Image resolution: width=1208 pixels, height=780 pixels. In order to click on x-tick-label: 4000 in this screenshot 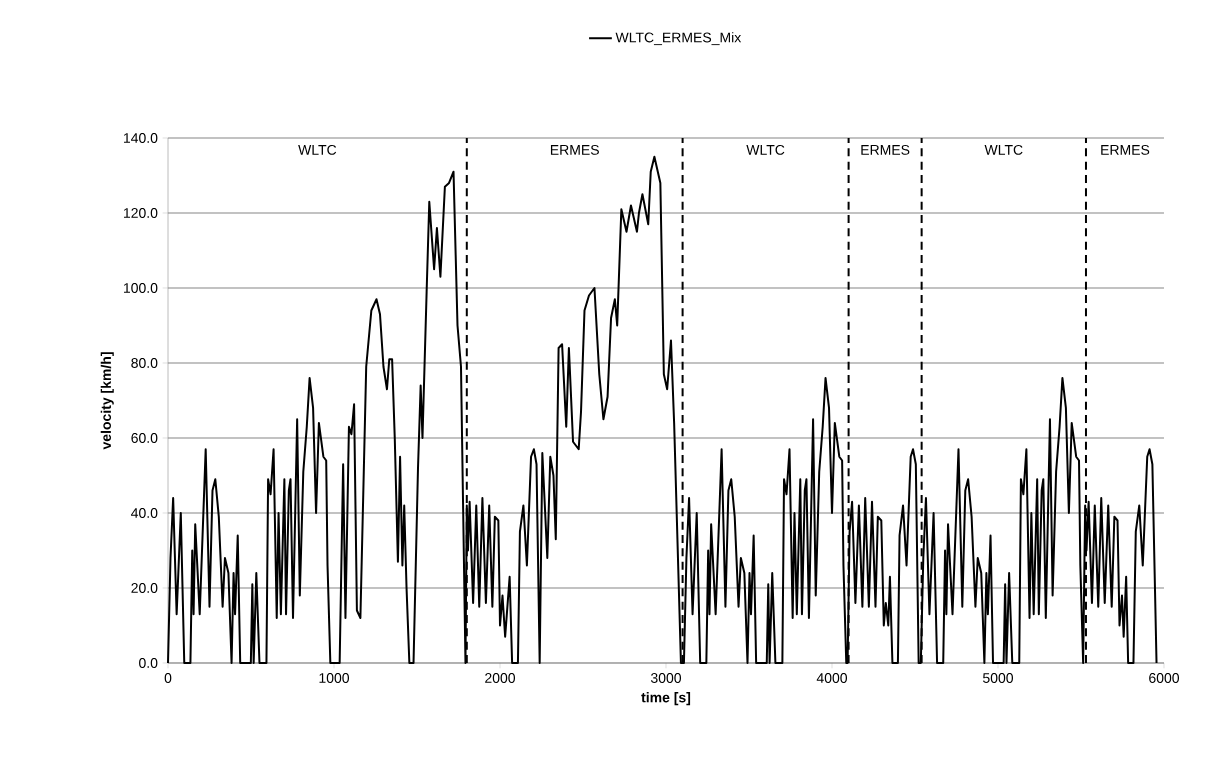, I will do `click(832, 678)`.